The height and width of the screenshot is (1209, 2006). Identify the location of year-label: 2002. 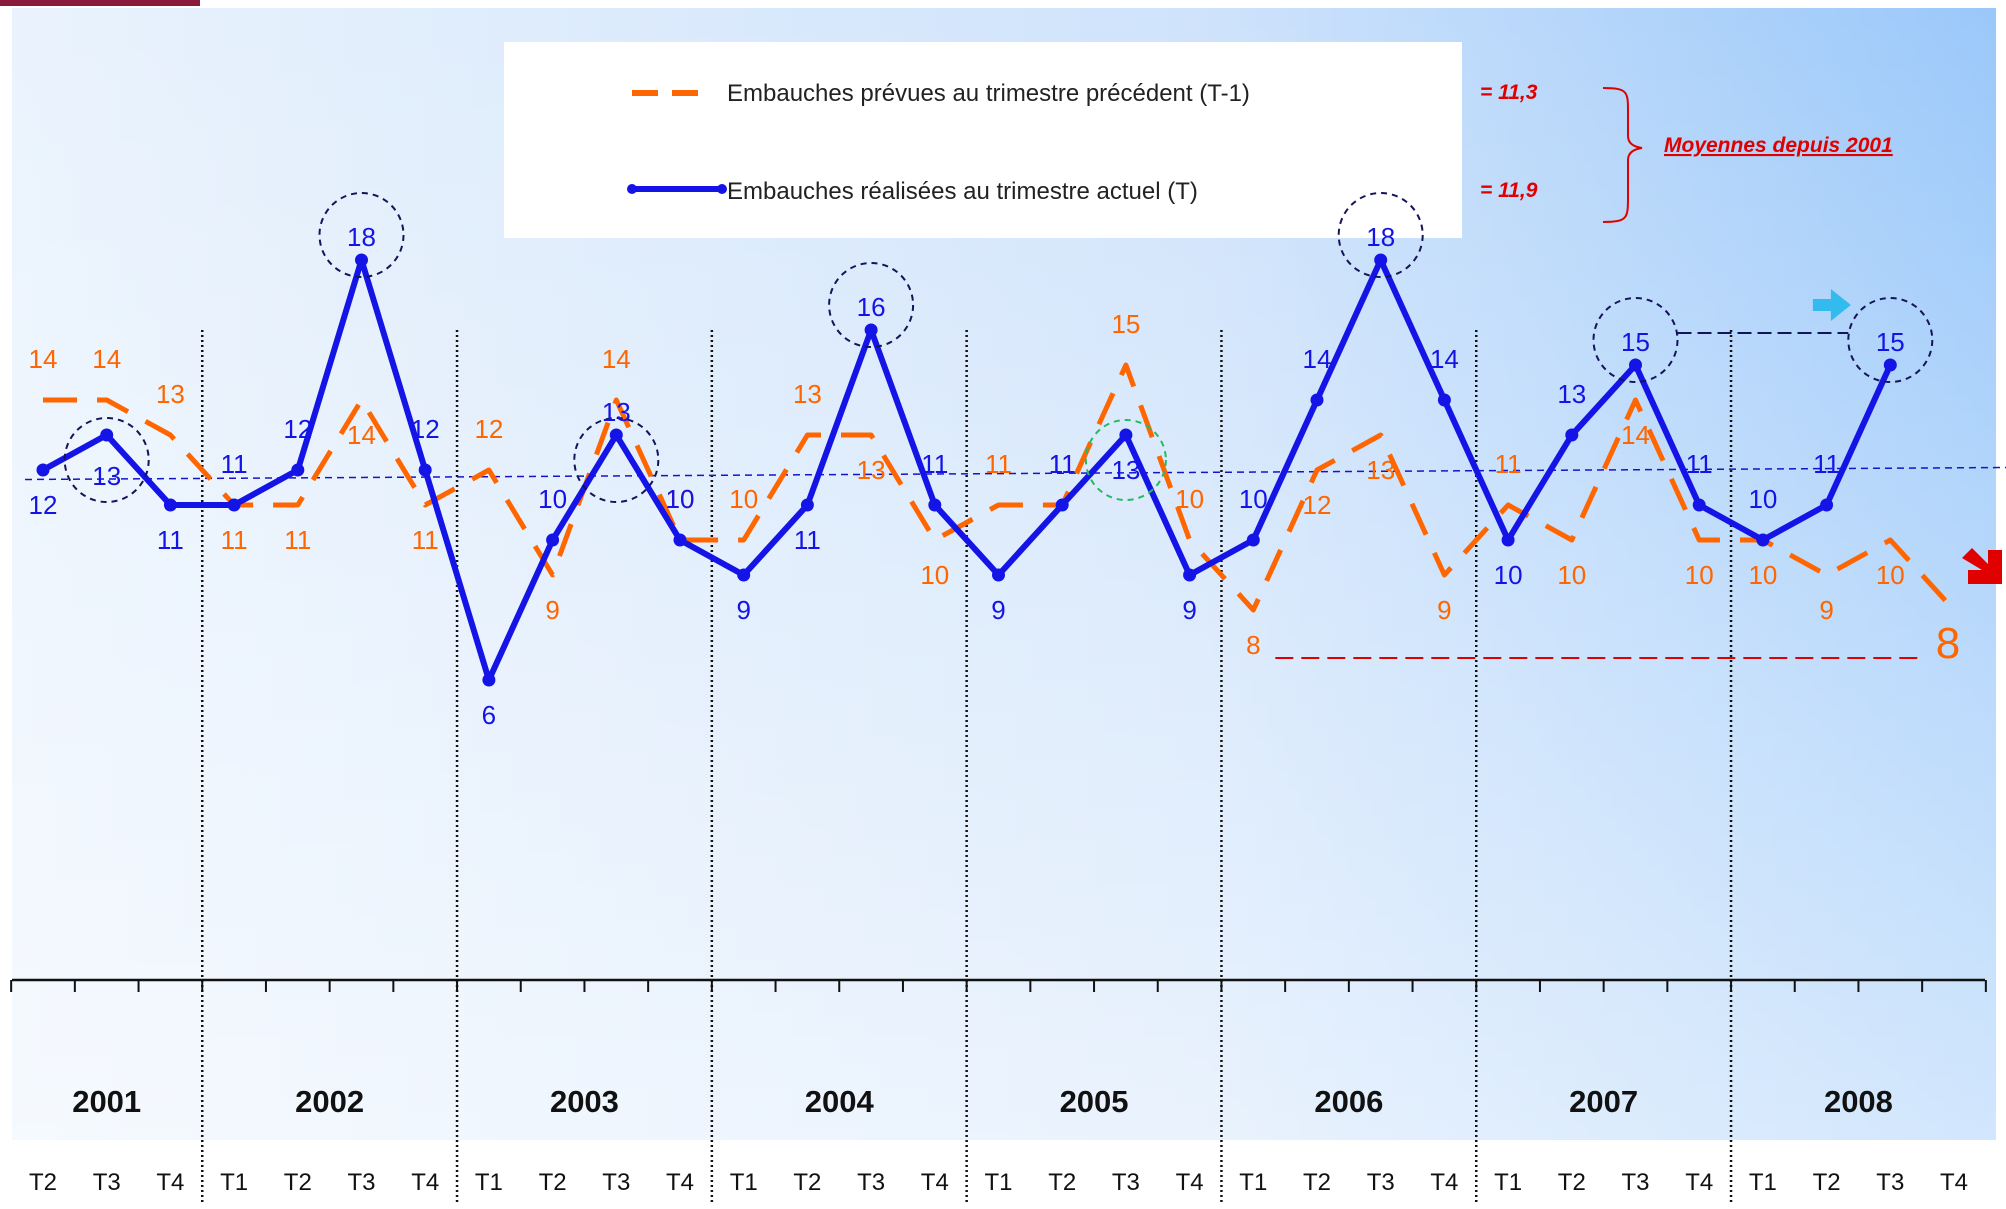
(329, 1101).